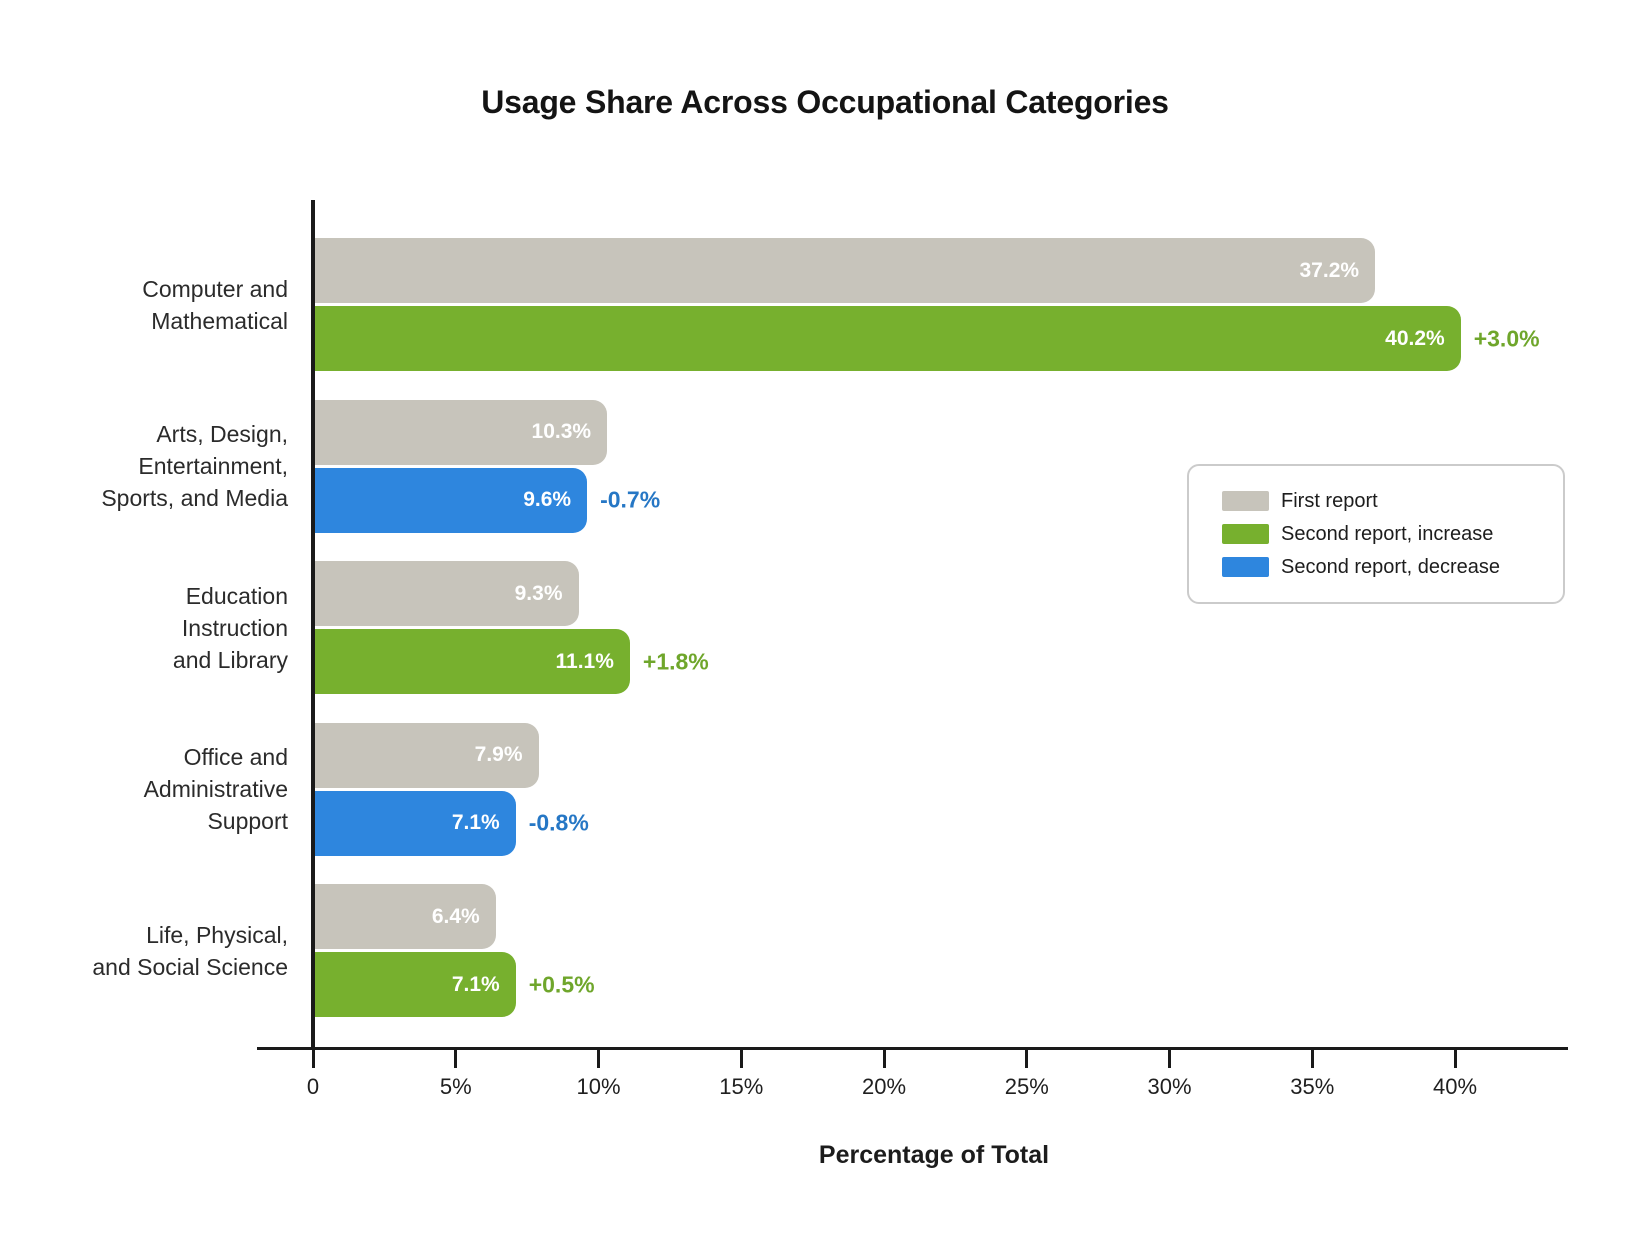  Describe the element at coordinates (584, 661) in the screenshot. I see `bar-value-label: 11.1%` at that location.